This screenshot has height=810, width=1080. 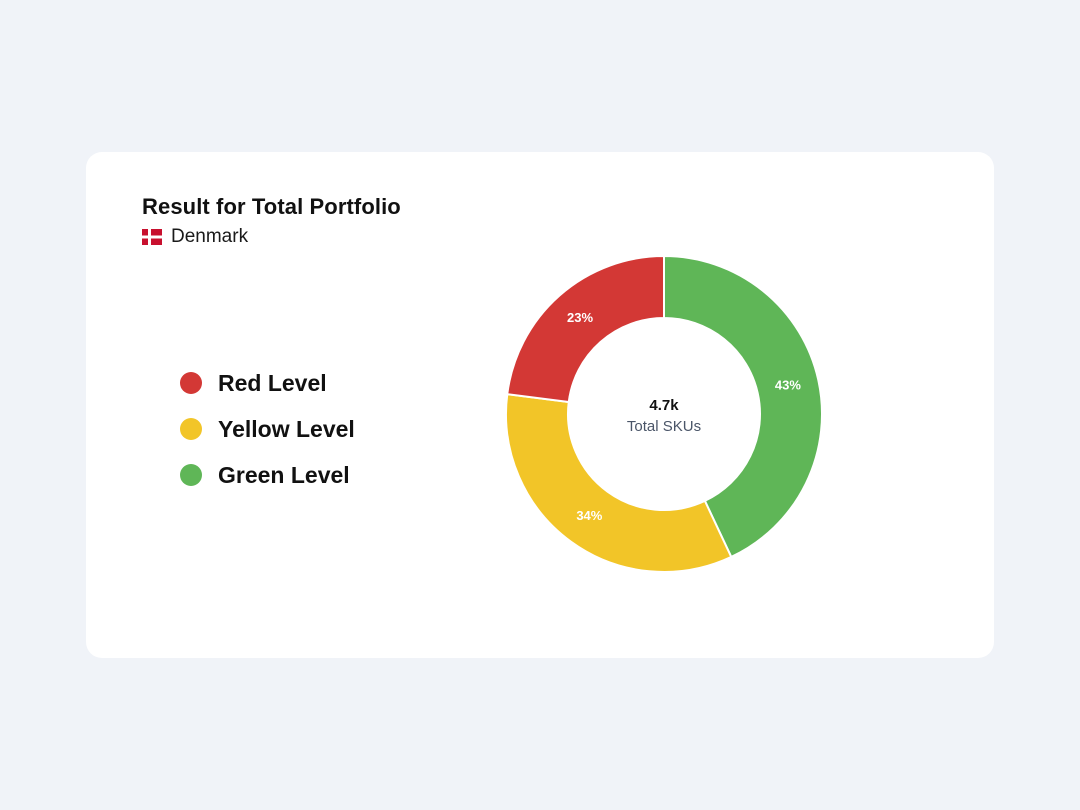 What do you see at coordinates (585, 329) in the screenshot?
I see `donut-slice-red-level` at bounding box center [585, 329].